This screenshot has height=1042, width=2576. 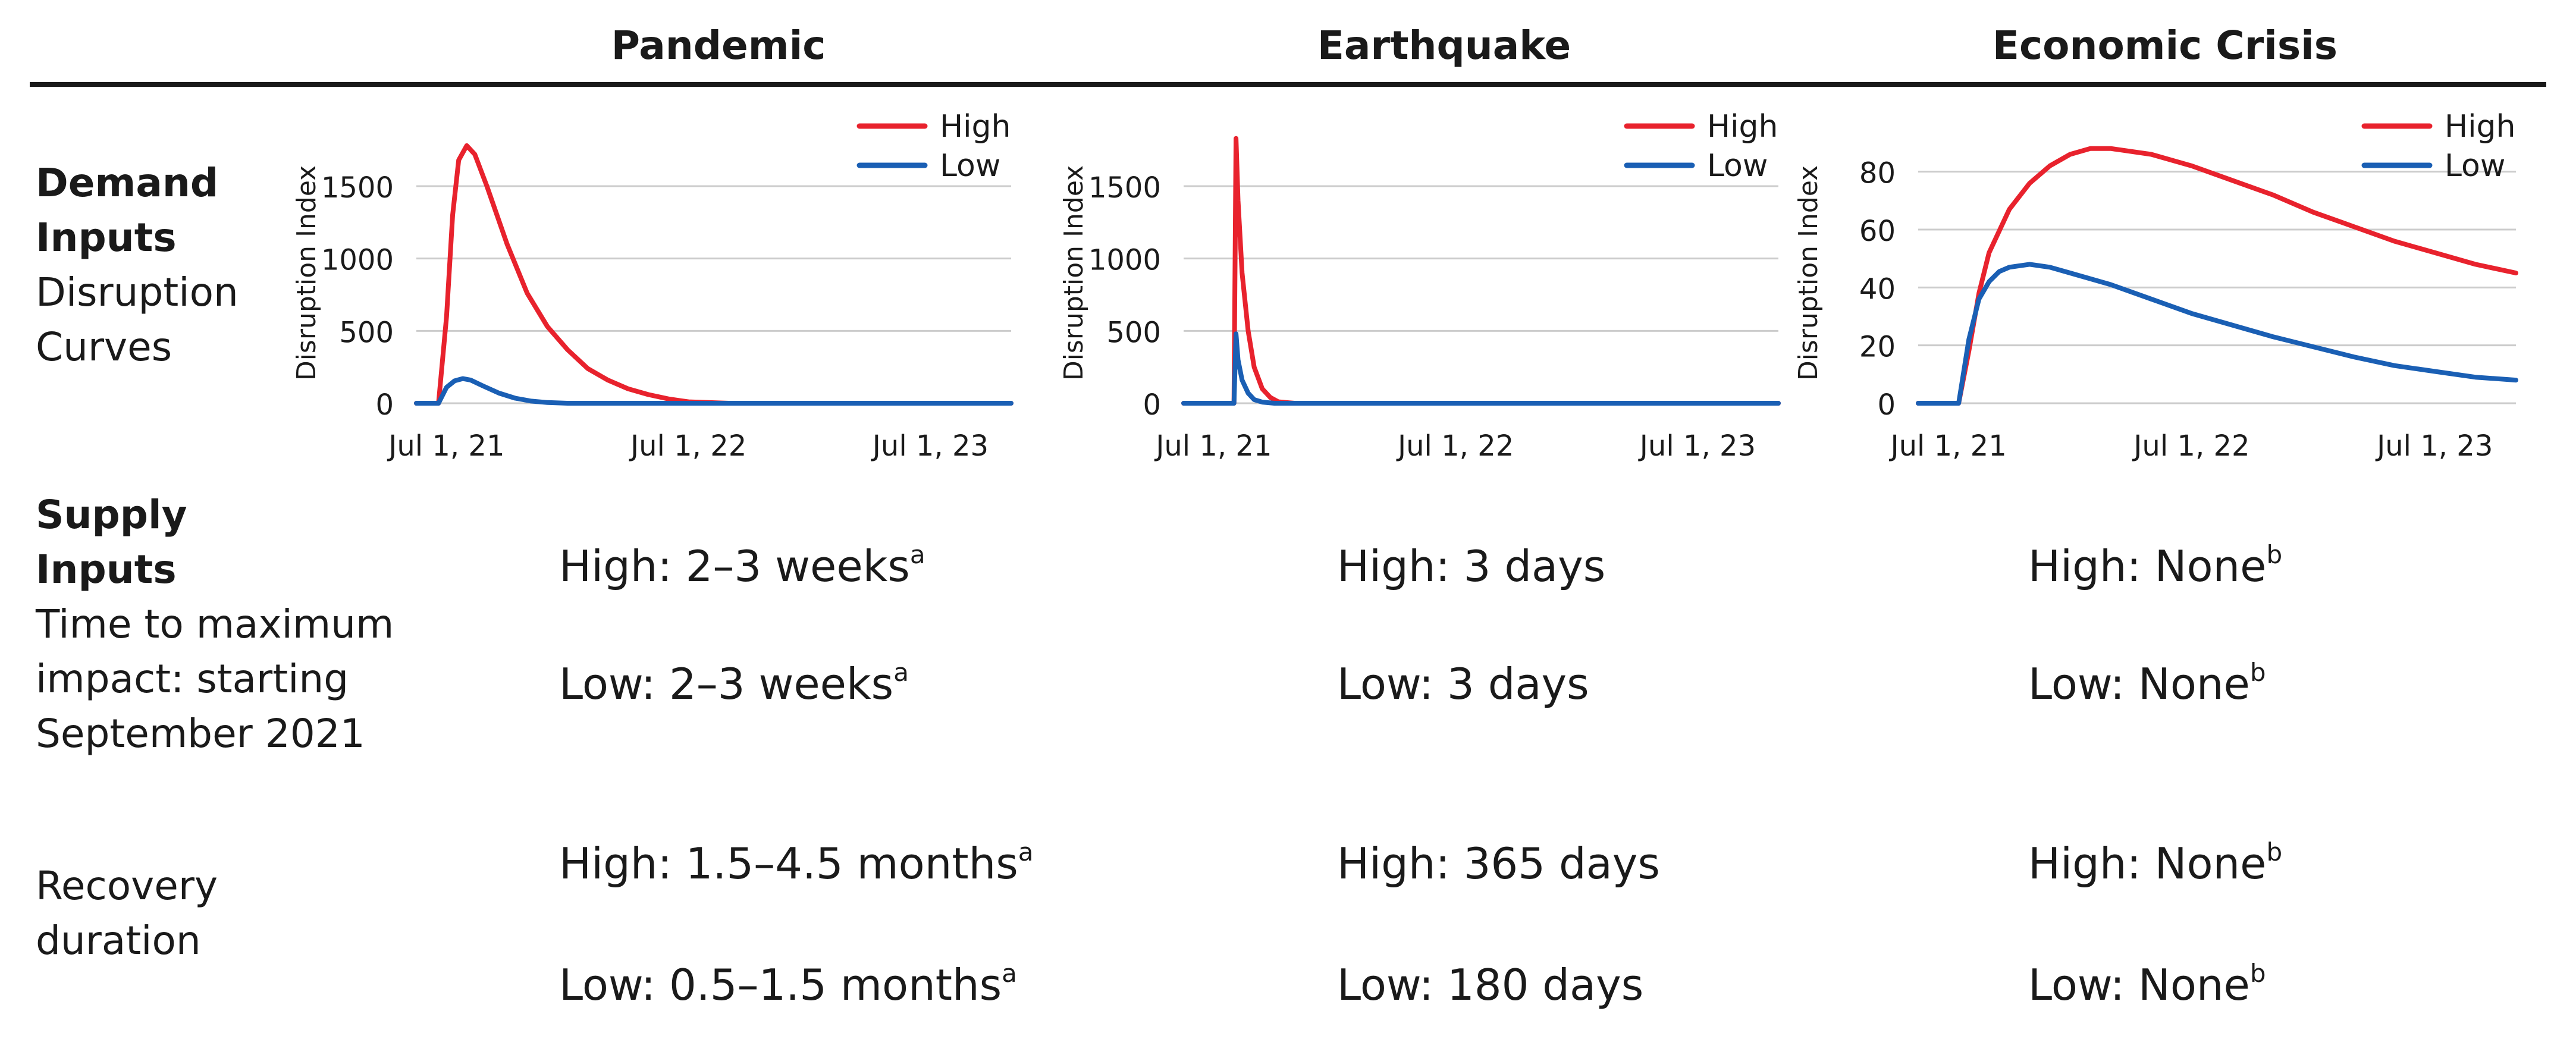 What do you see at coordinates (1124, 260) in the screenshot?
I see `earthquake-y-tick-label: 1000` at bounding box center [1124, 260].